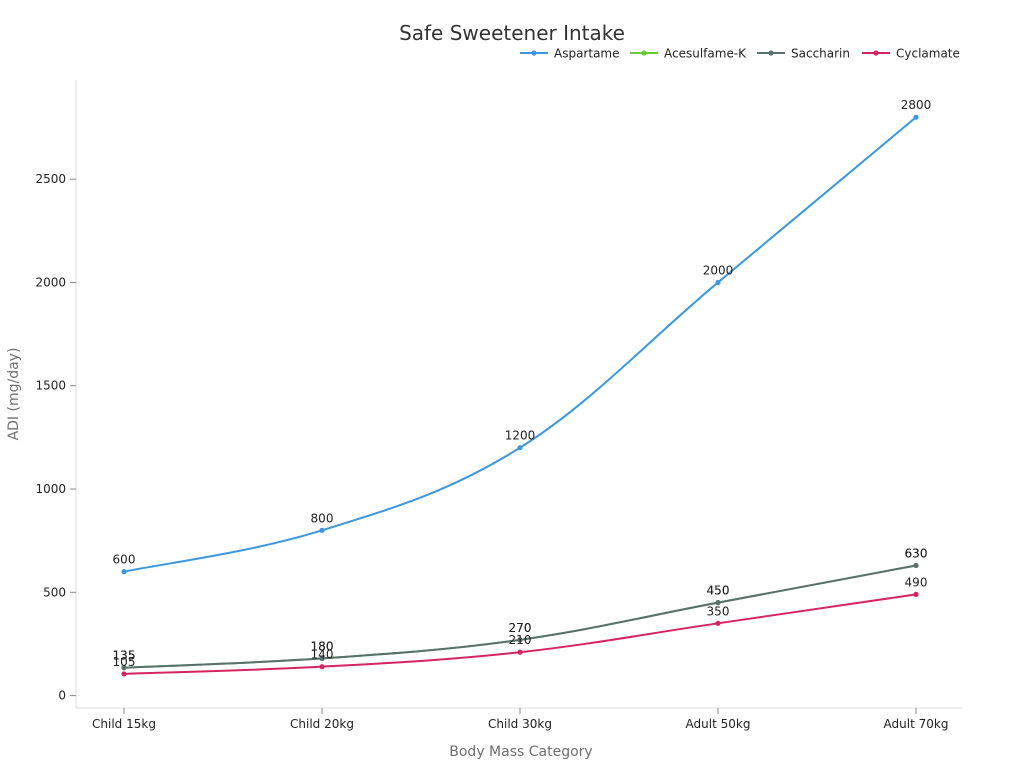 Image resolution: width=1024 pixels, height=768 pixels. What do you see at coordinates (520, 724) in the screenshot?
I see `x-tick-label: Child 30kg` at bounding box center [520, 724].